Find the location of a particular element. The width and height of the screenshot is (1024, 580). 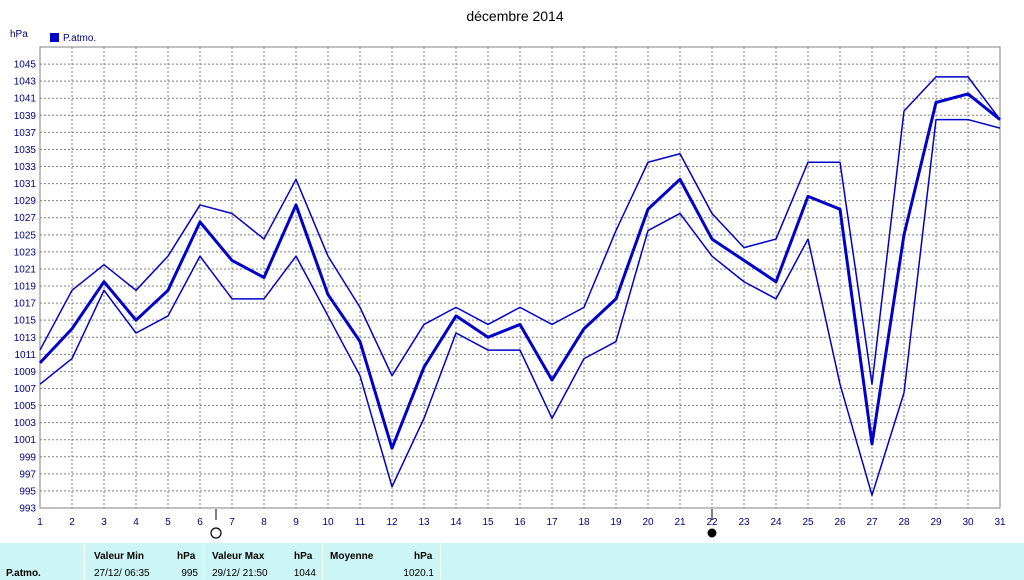

x-tick-label: 7 is located at coordinates (232, 522).